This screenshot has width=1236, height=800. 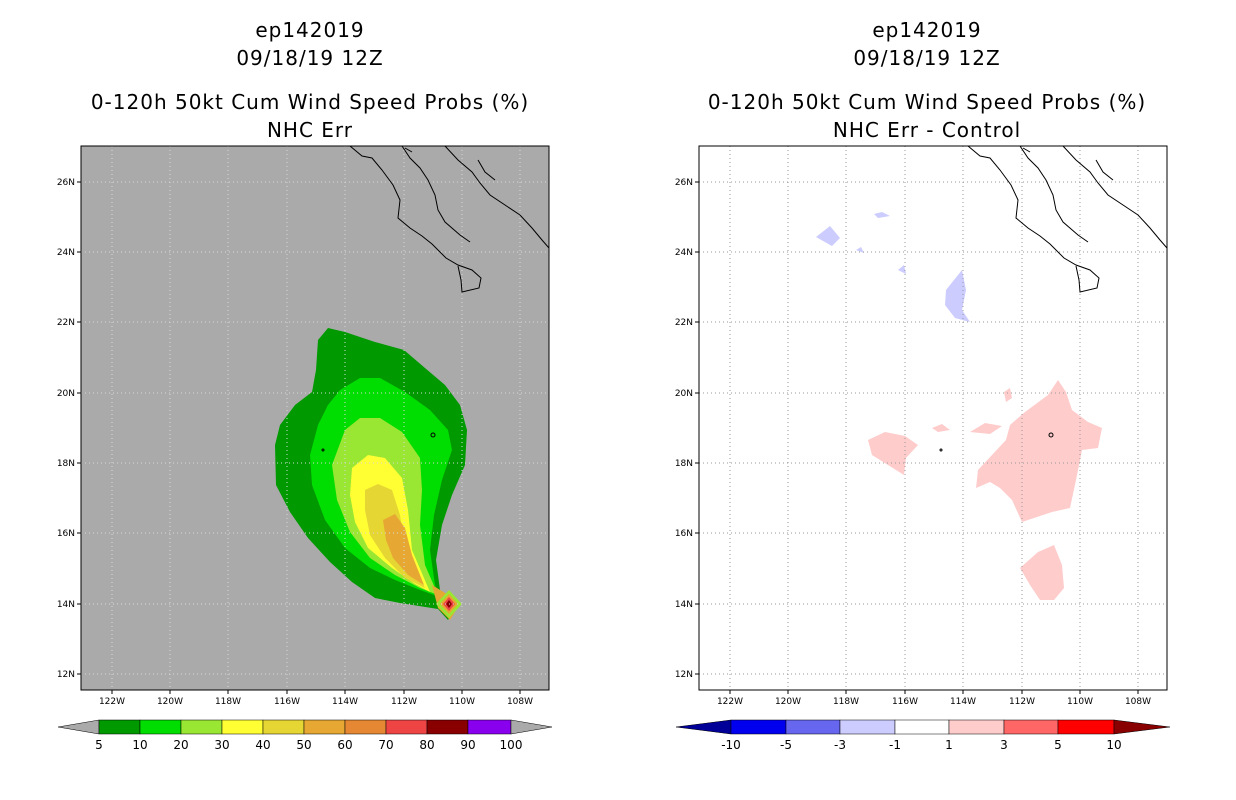 What do you see at coordinates (684, 429) in the screenshot?
I see `right-lat-labels: 26N 24N 22N 20N 18N 16N 14N 12N` at bounding box center [684, 429].